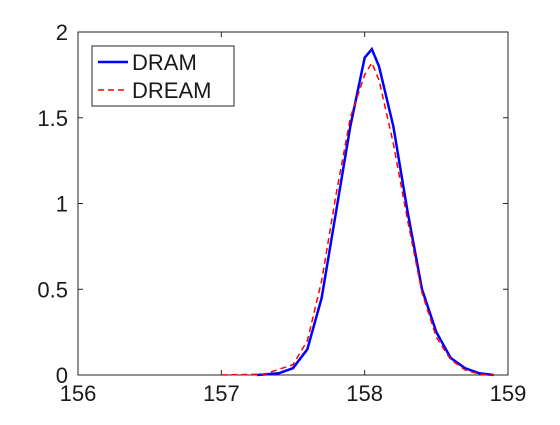 This screenshot has width=560, height=425. What do you see at coordinates (364, 393) in the screenshot?
I see `x-tick-label: 158` at bounding box center [364, 393].